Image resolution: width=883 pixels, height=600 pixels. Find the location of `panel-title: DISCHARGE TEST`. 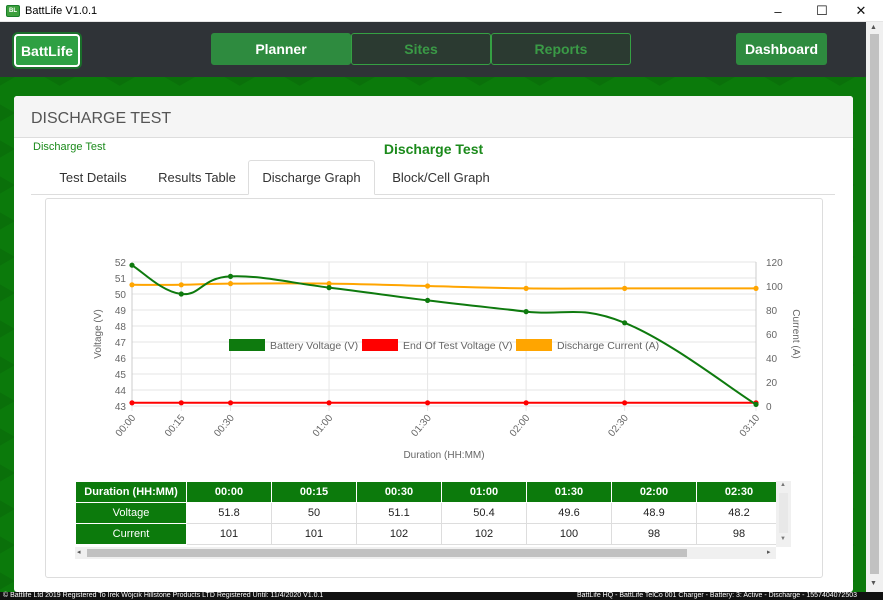

panel-title: DISCHARGE TEST is located at coordinates (101, 118).